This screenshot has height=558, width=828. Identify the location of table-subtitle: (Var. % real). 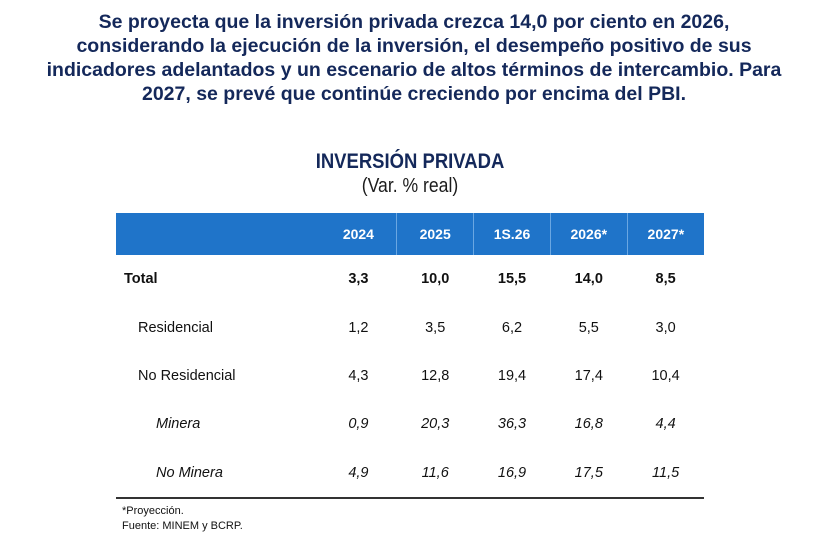
(410, 186).